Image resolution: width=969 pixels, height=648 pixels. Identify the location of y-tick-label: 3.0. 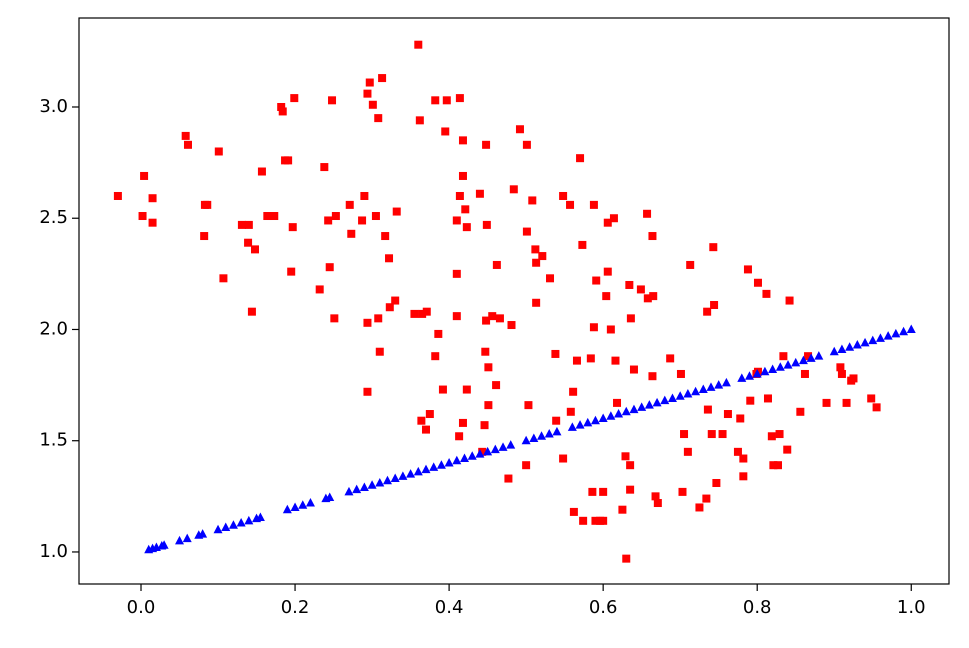
(53, 106).